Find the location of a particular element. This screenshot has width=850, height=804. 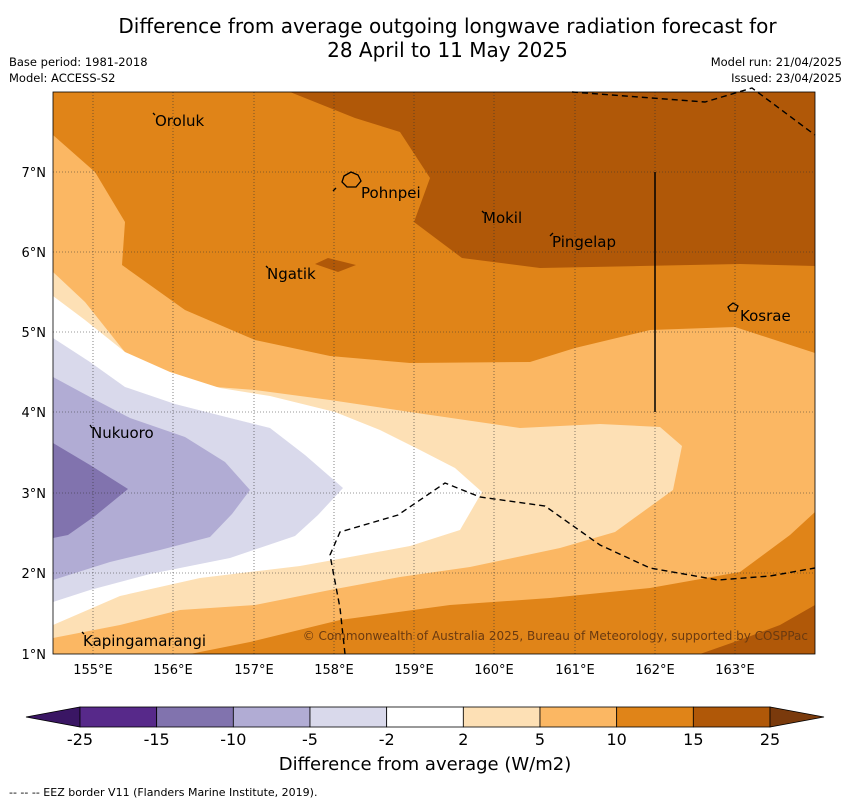

band-neg10-to-neg5 is located at coordinates (151, 478).